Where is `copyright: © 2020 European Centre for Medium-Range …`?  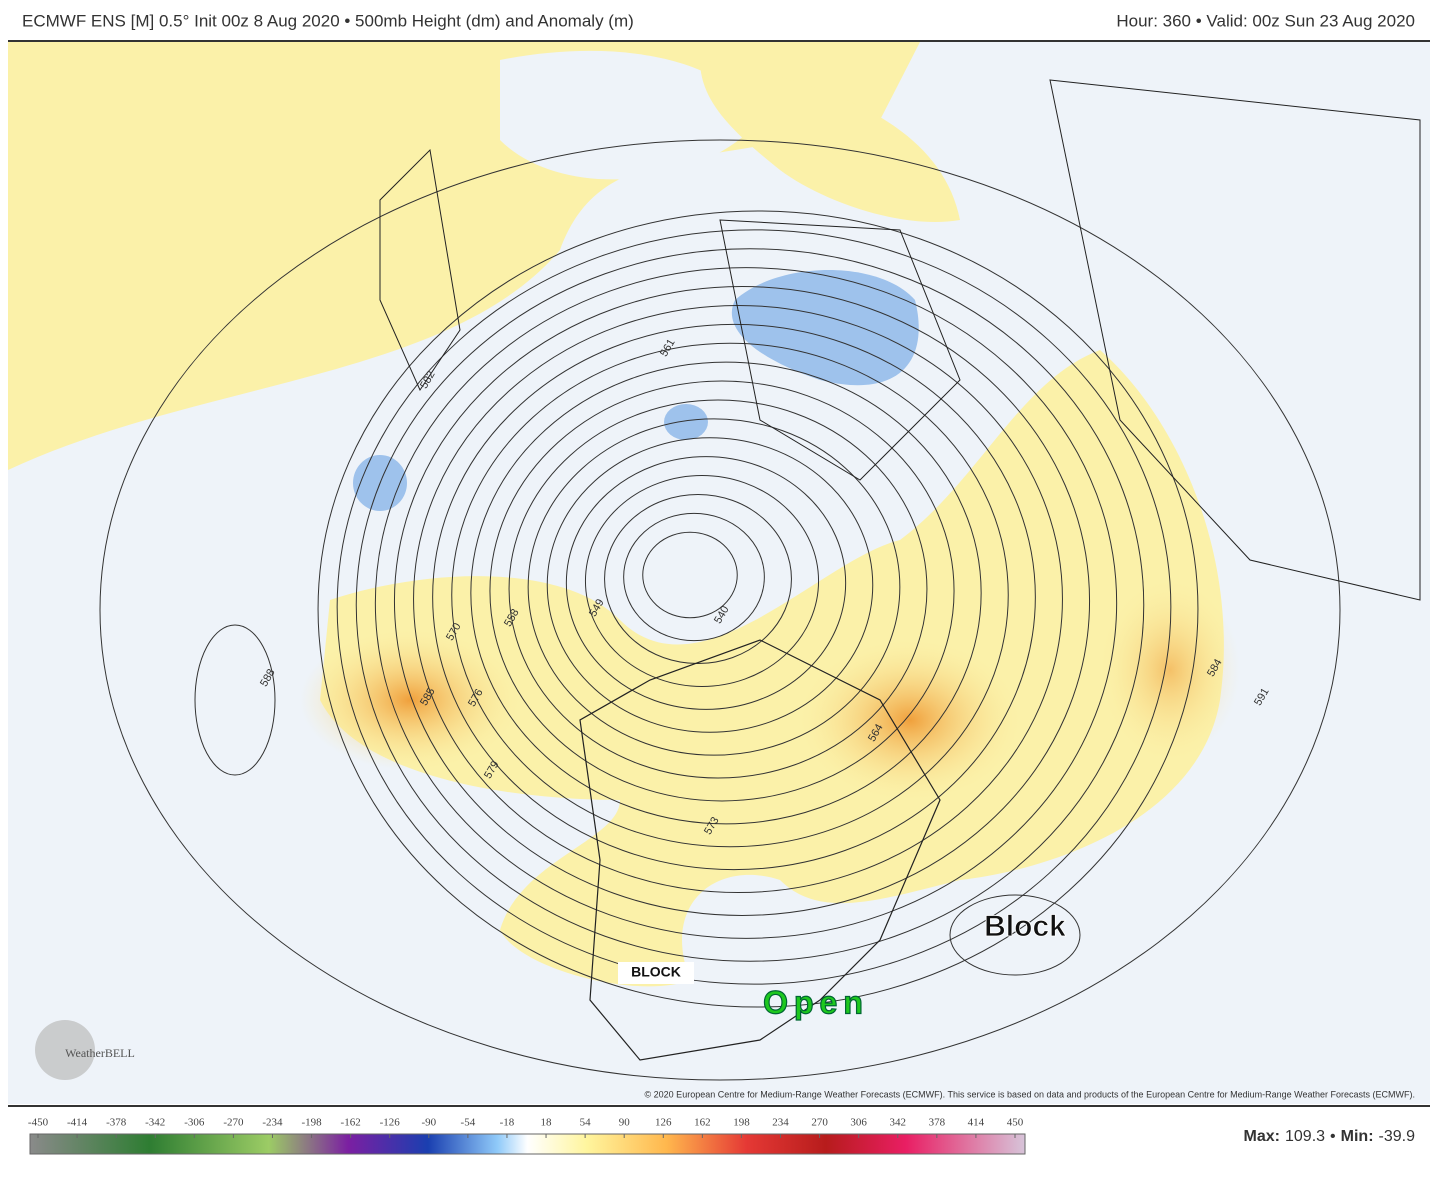
copyright: © 2020 European Centre for Medium-Range … is located at coordinates (1030, 1094).